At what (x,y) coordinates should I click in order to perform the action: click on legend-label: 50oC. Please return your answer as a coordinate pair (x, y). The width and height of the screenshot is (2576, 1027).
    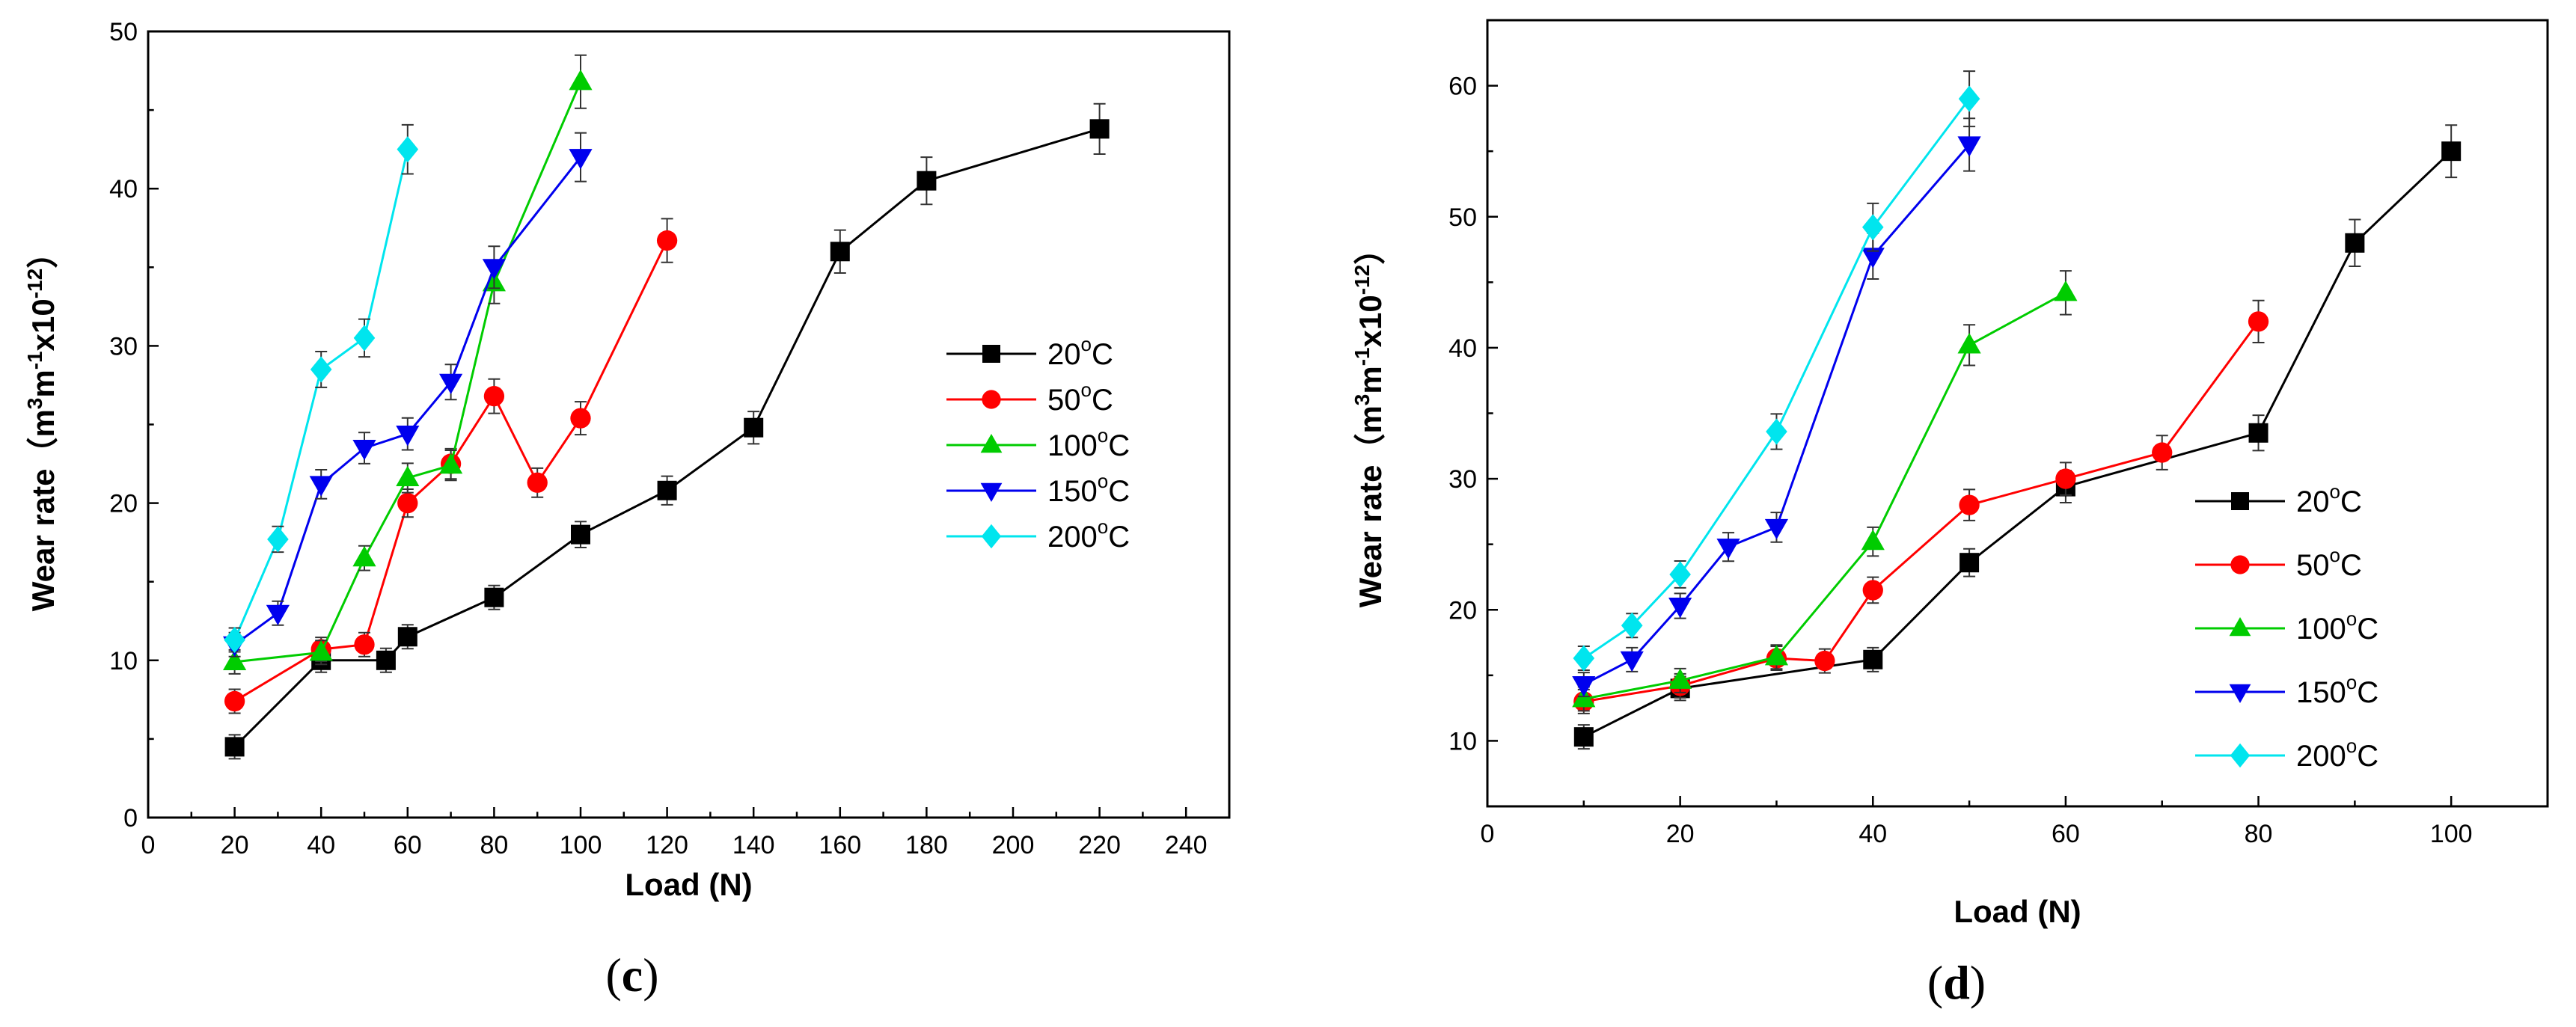
    Looking at the image, I should click on (2329, 563).